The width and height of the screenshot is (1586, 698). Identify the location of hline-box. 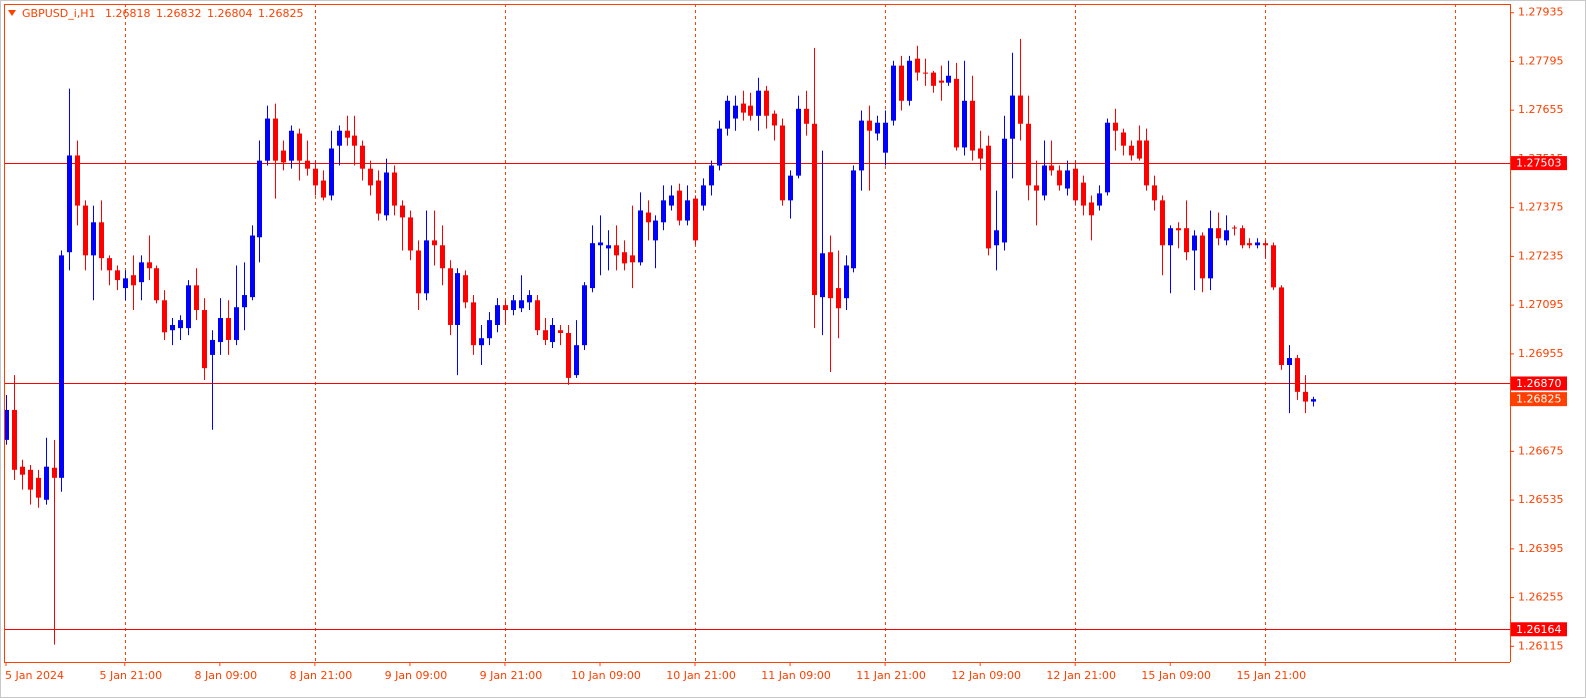
(1539, 629).